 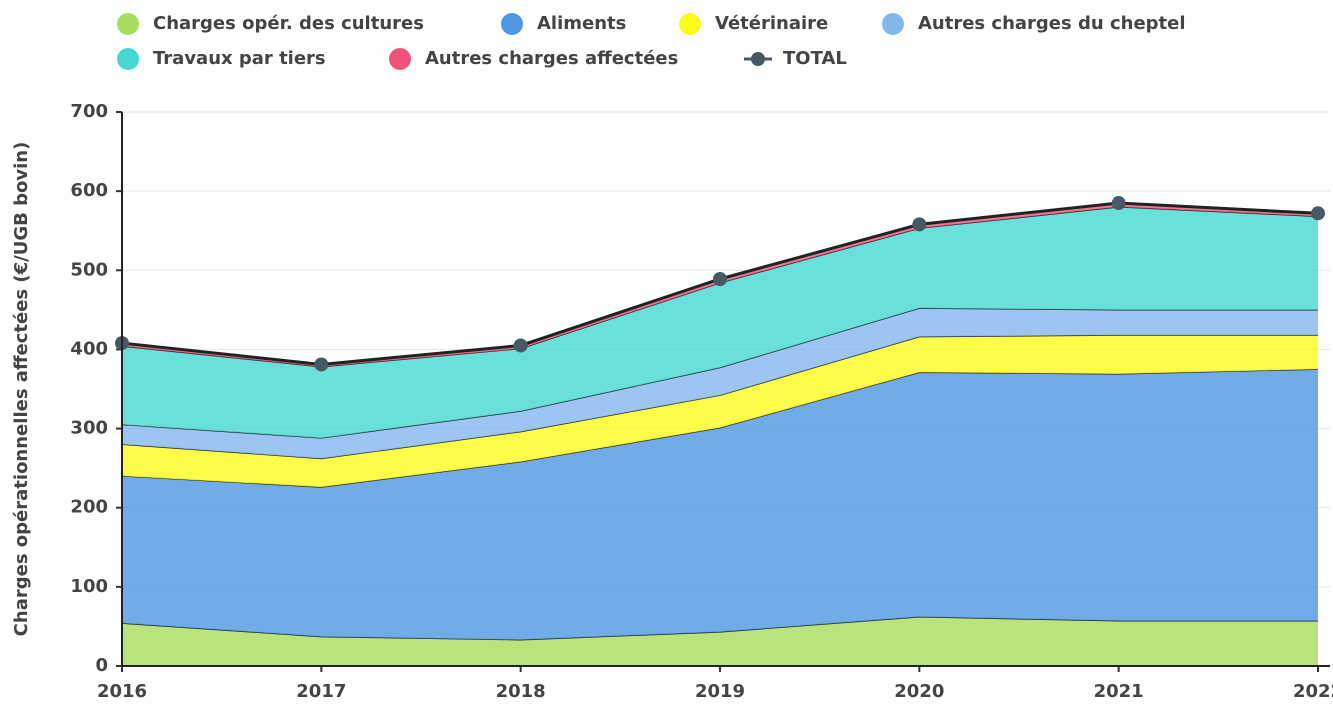 I want to click on x-tick-label: 2017, so click(x=321, y=691).